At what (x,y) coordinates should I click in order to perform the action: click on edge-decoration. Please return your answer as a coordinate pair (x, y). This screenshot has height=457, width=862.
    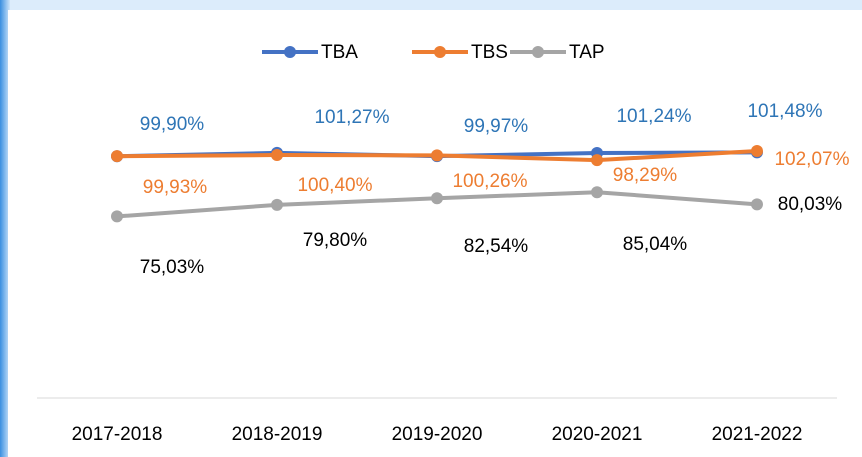
    Looking at the image, I should click on (5, 228).